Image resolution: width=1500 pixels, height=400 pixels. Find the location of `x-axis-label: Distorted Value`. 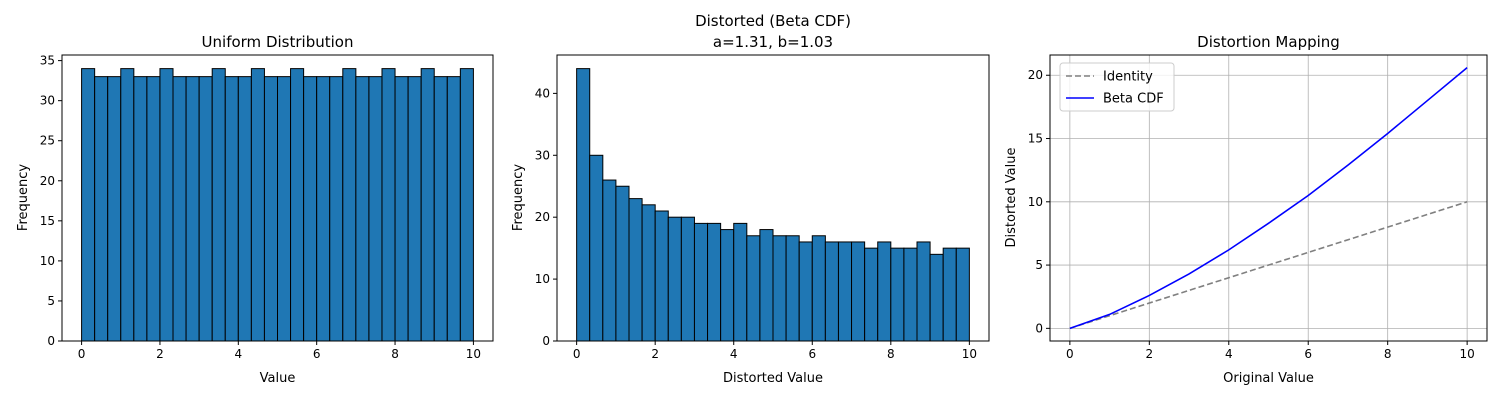

x-axis-label: Distorted Value is located at coordinates (773, 378).